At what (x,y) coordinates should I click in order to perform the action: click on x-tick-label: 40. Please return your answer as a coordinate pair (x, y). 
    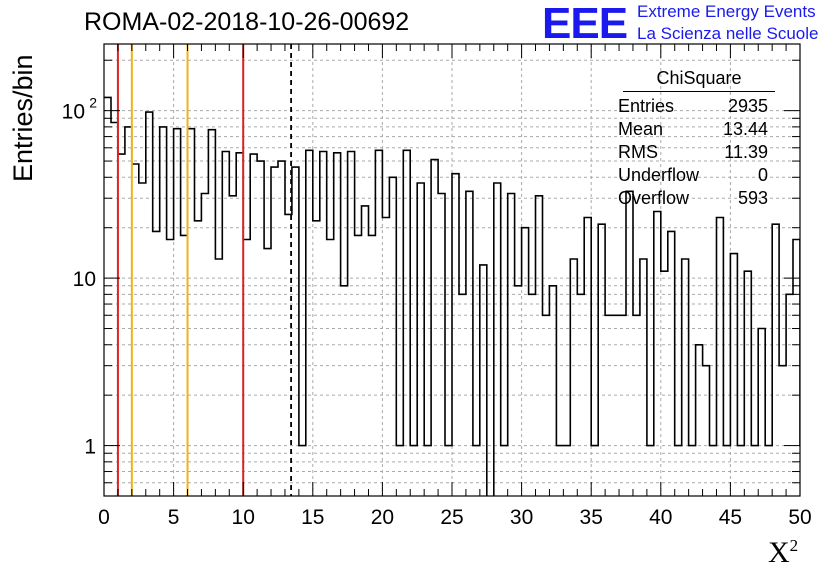
    Looking at the image, I should click on (660, 517).